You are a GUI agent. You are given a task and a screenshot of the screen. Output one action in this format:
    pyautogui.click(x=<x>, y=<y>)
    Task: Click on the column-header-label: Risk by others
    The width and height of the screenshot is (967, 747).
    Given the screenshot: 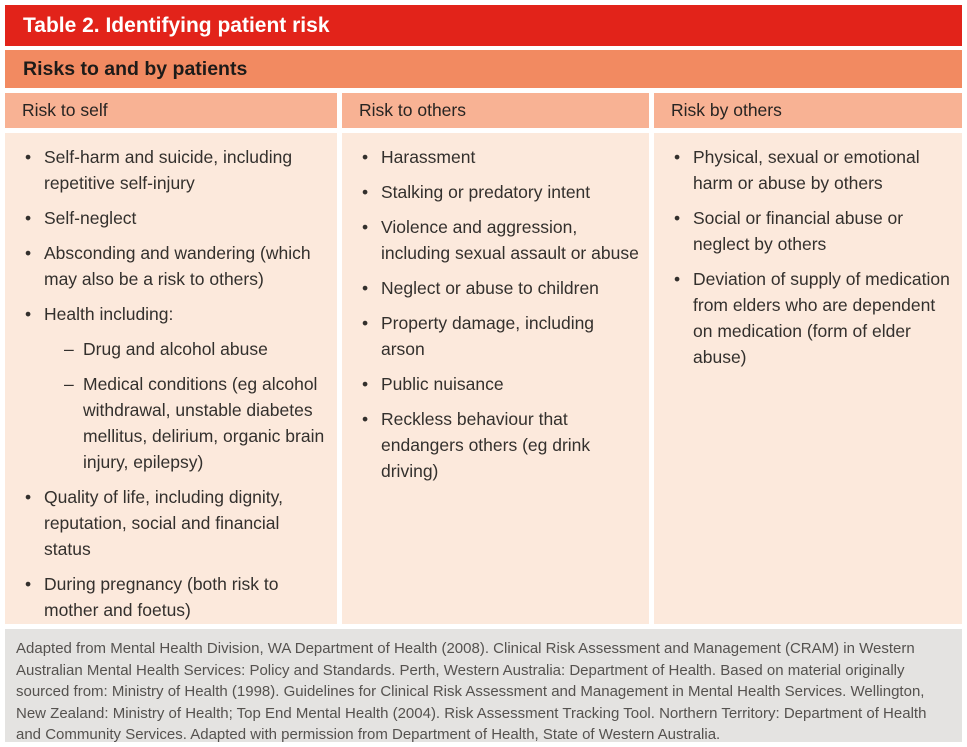 What is the action you would take?
    pyautogui.click(x=726, y=110)
    